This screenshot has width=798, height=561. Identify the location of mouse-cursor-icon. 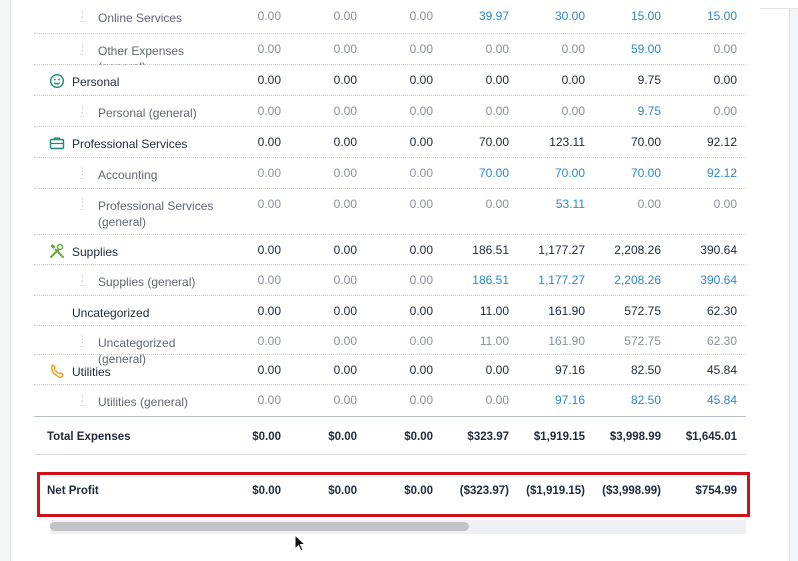
(300, 543).